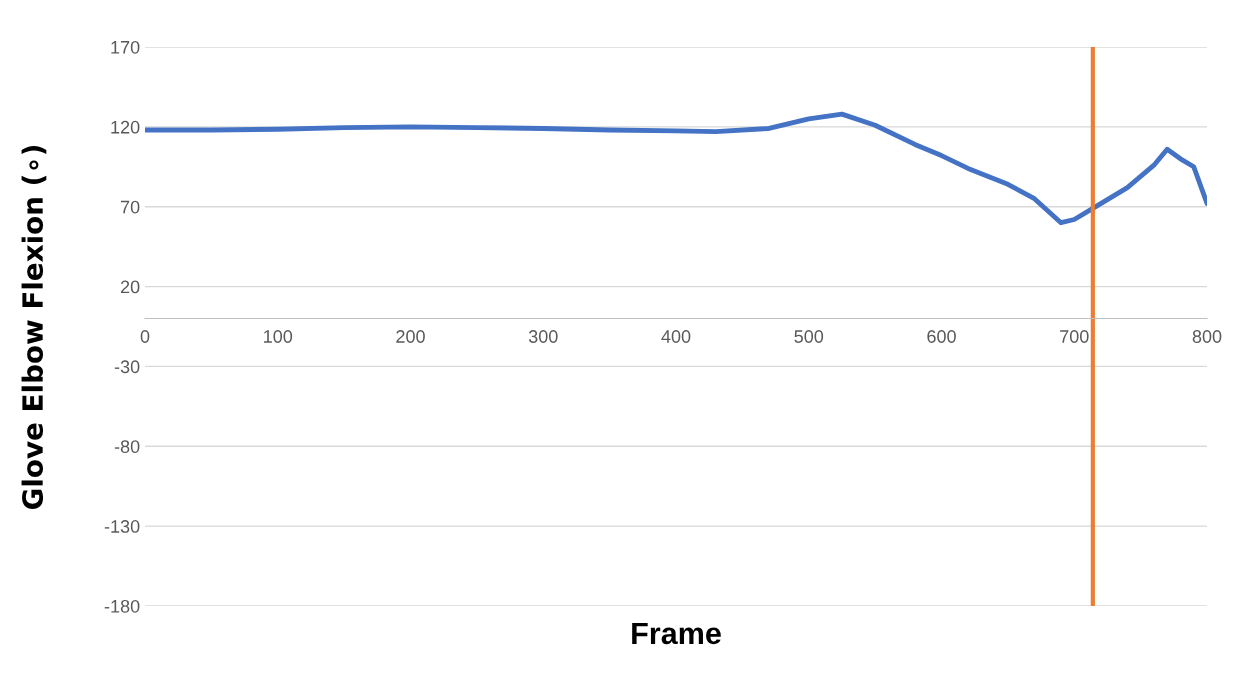 The width and height of the screenshot is (1249, 690). What do you see at coordinates (676, 336) in the screenshot?
I see `x-tick-label: 400` at bounding box center [676, 336].